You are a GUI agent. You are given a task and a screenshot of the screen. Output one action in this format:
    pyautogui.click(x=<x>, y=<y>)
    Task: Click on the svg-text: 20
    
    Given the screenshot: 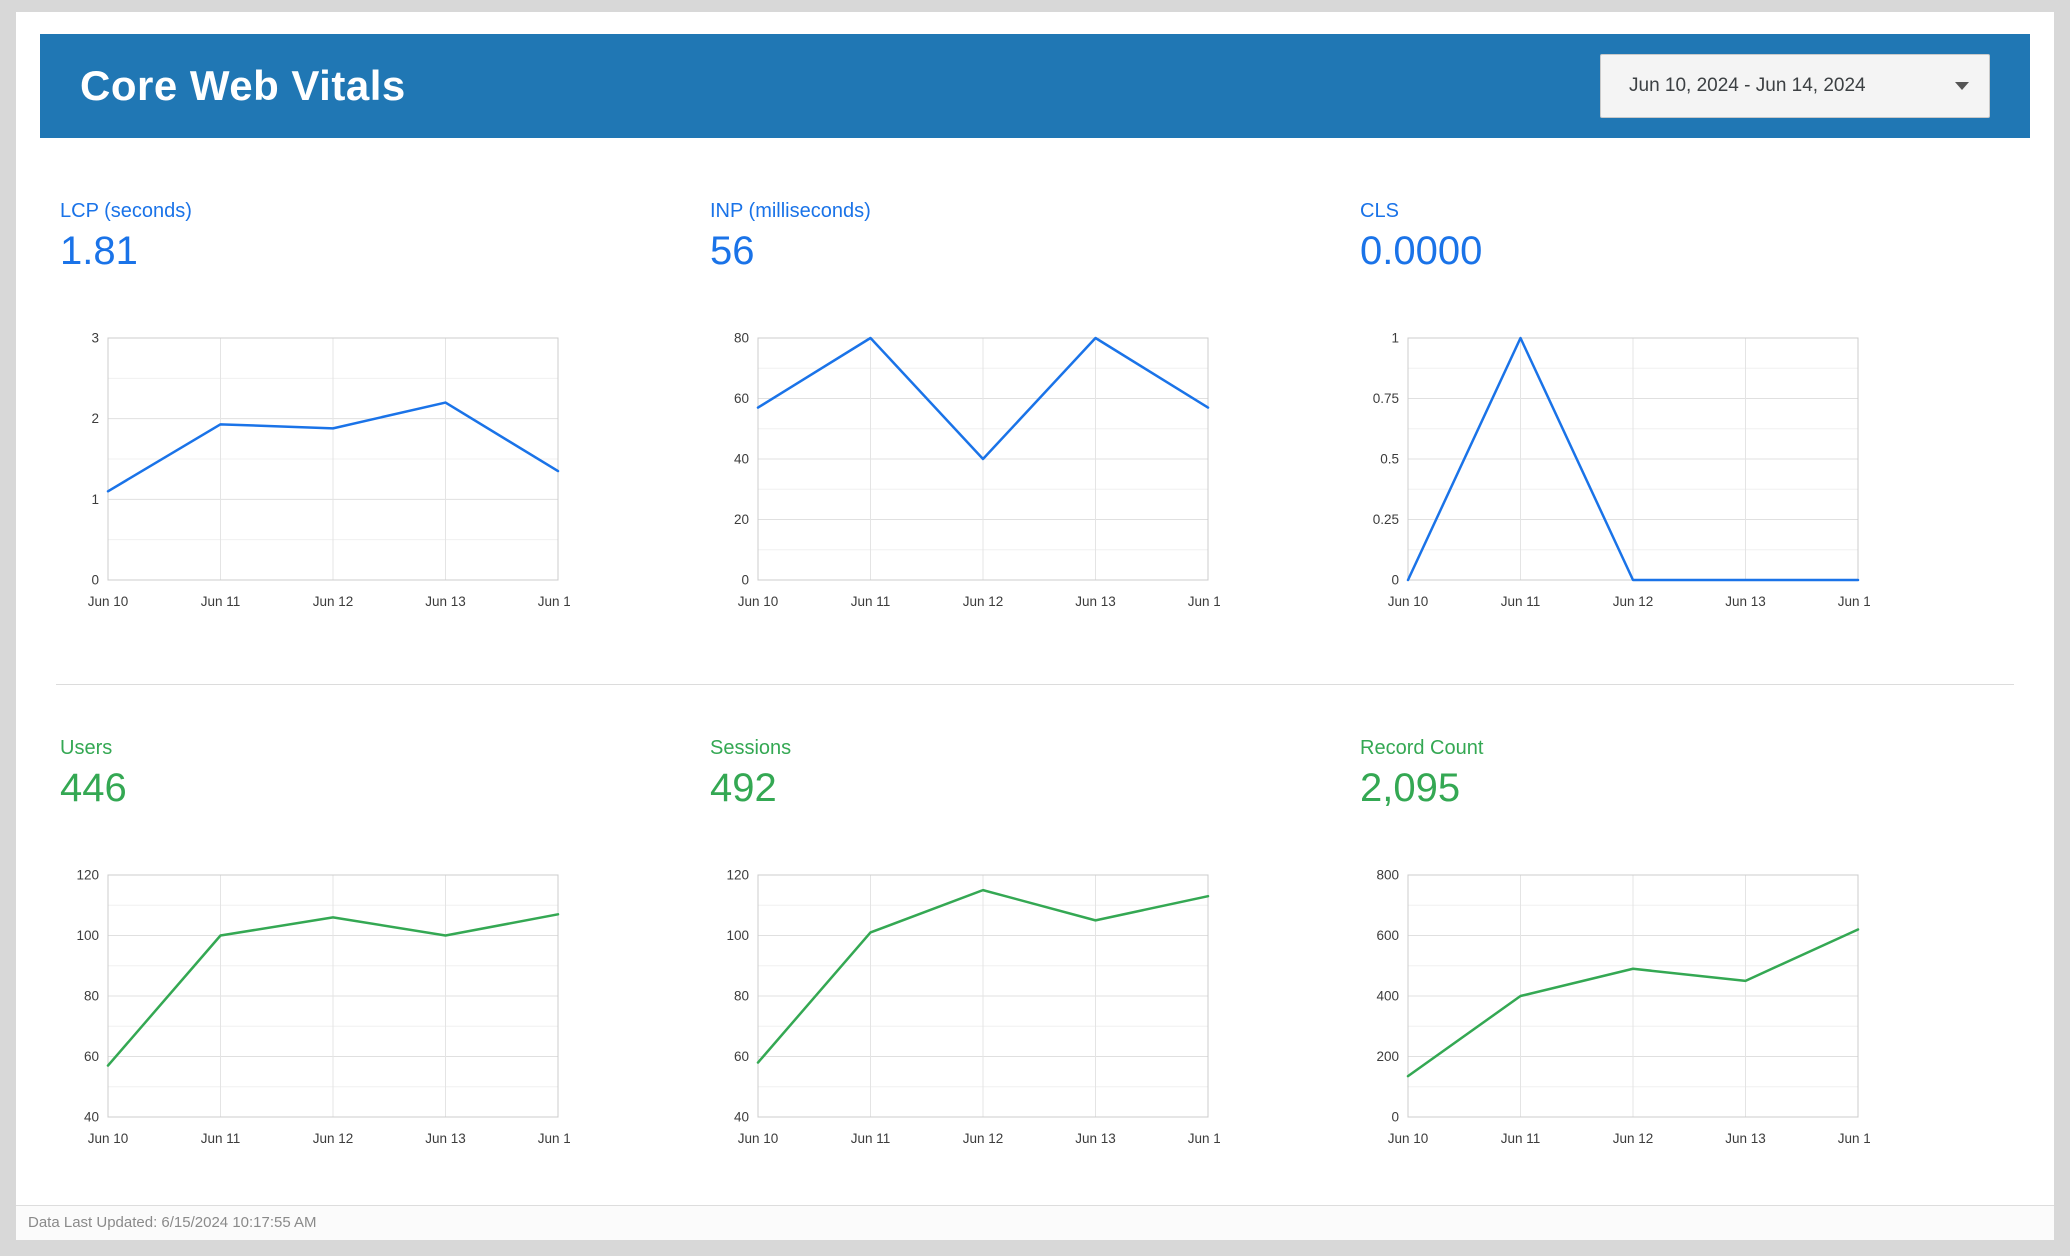 What is the action you would take?
    pyautogui.click(x=741, y=519)
    